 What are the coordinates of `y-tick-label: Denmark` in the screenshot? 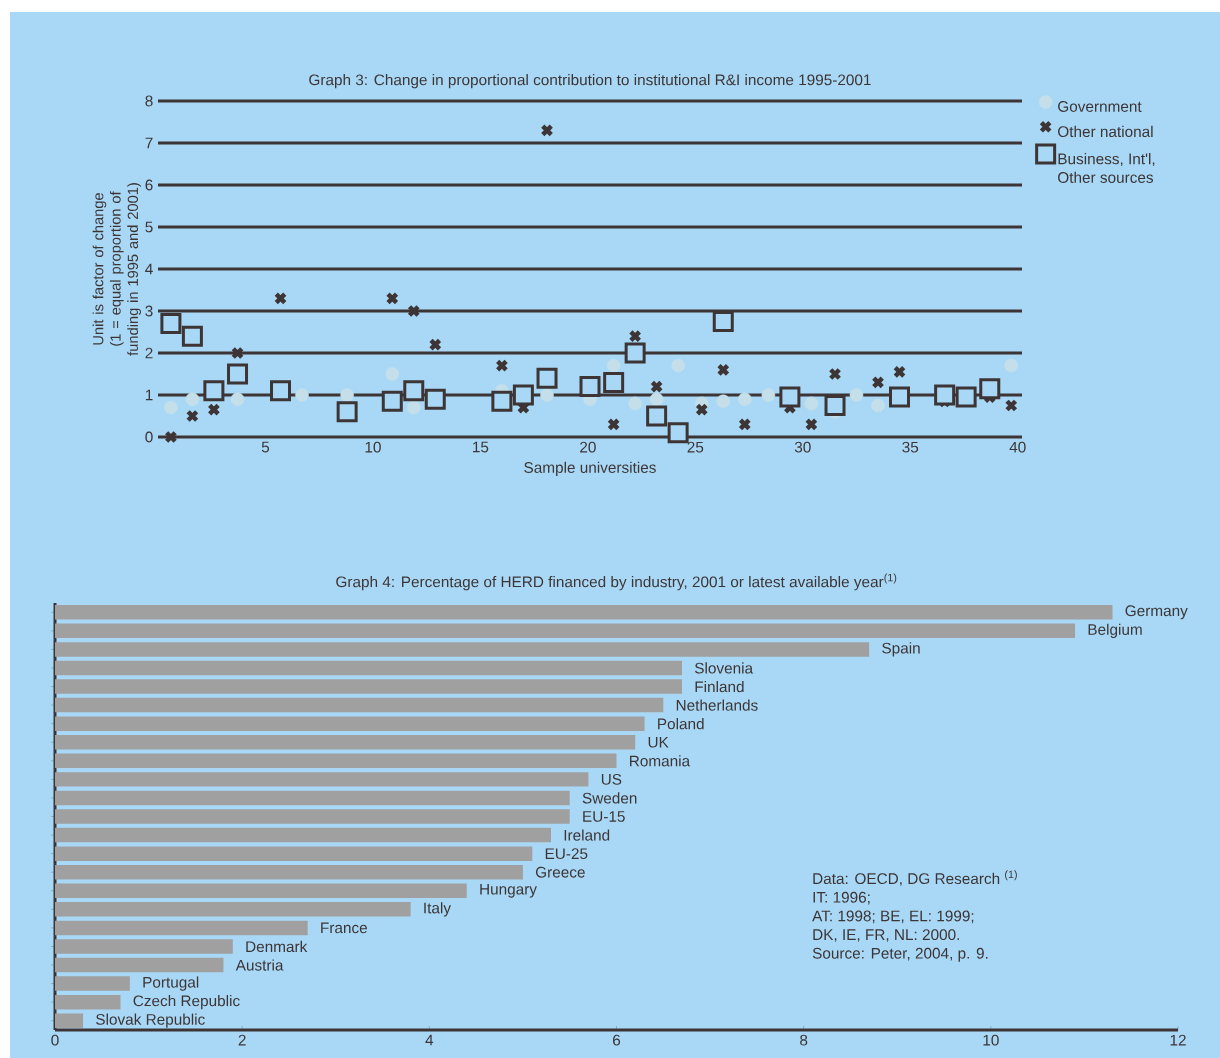 It's located at (277, 946).